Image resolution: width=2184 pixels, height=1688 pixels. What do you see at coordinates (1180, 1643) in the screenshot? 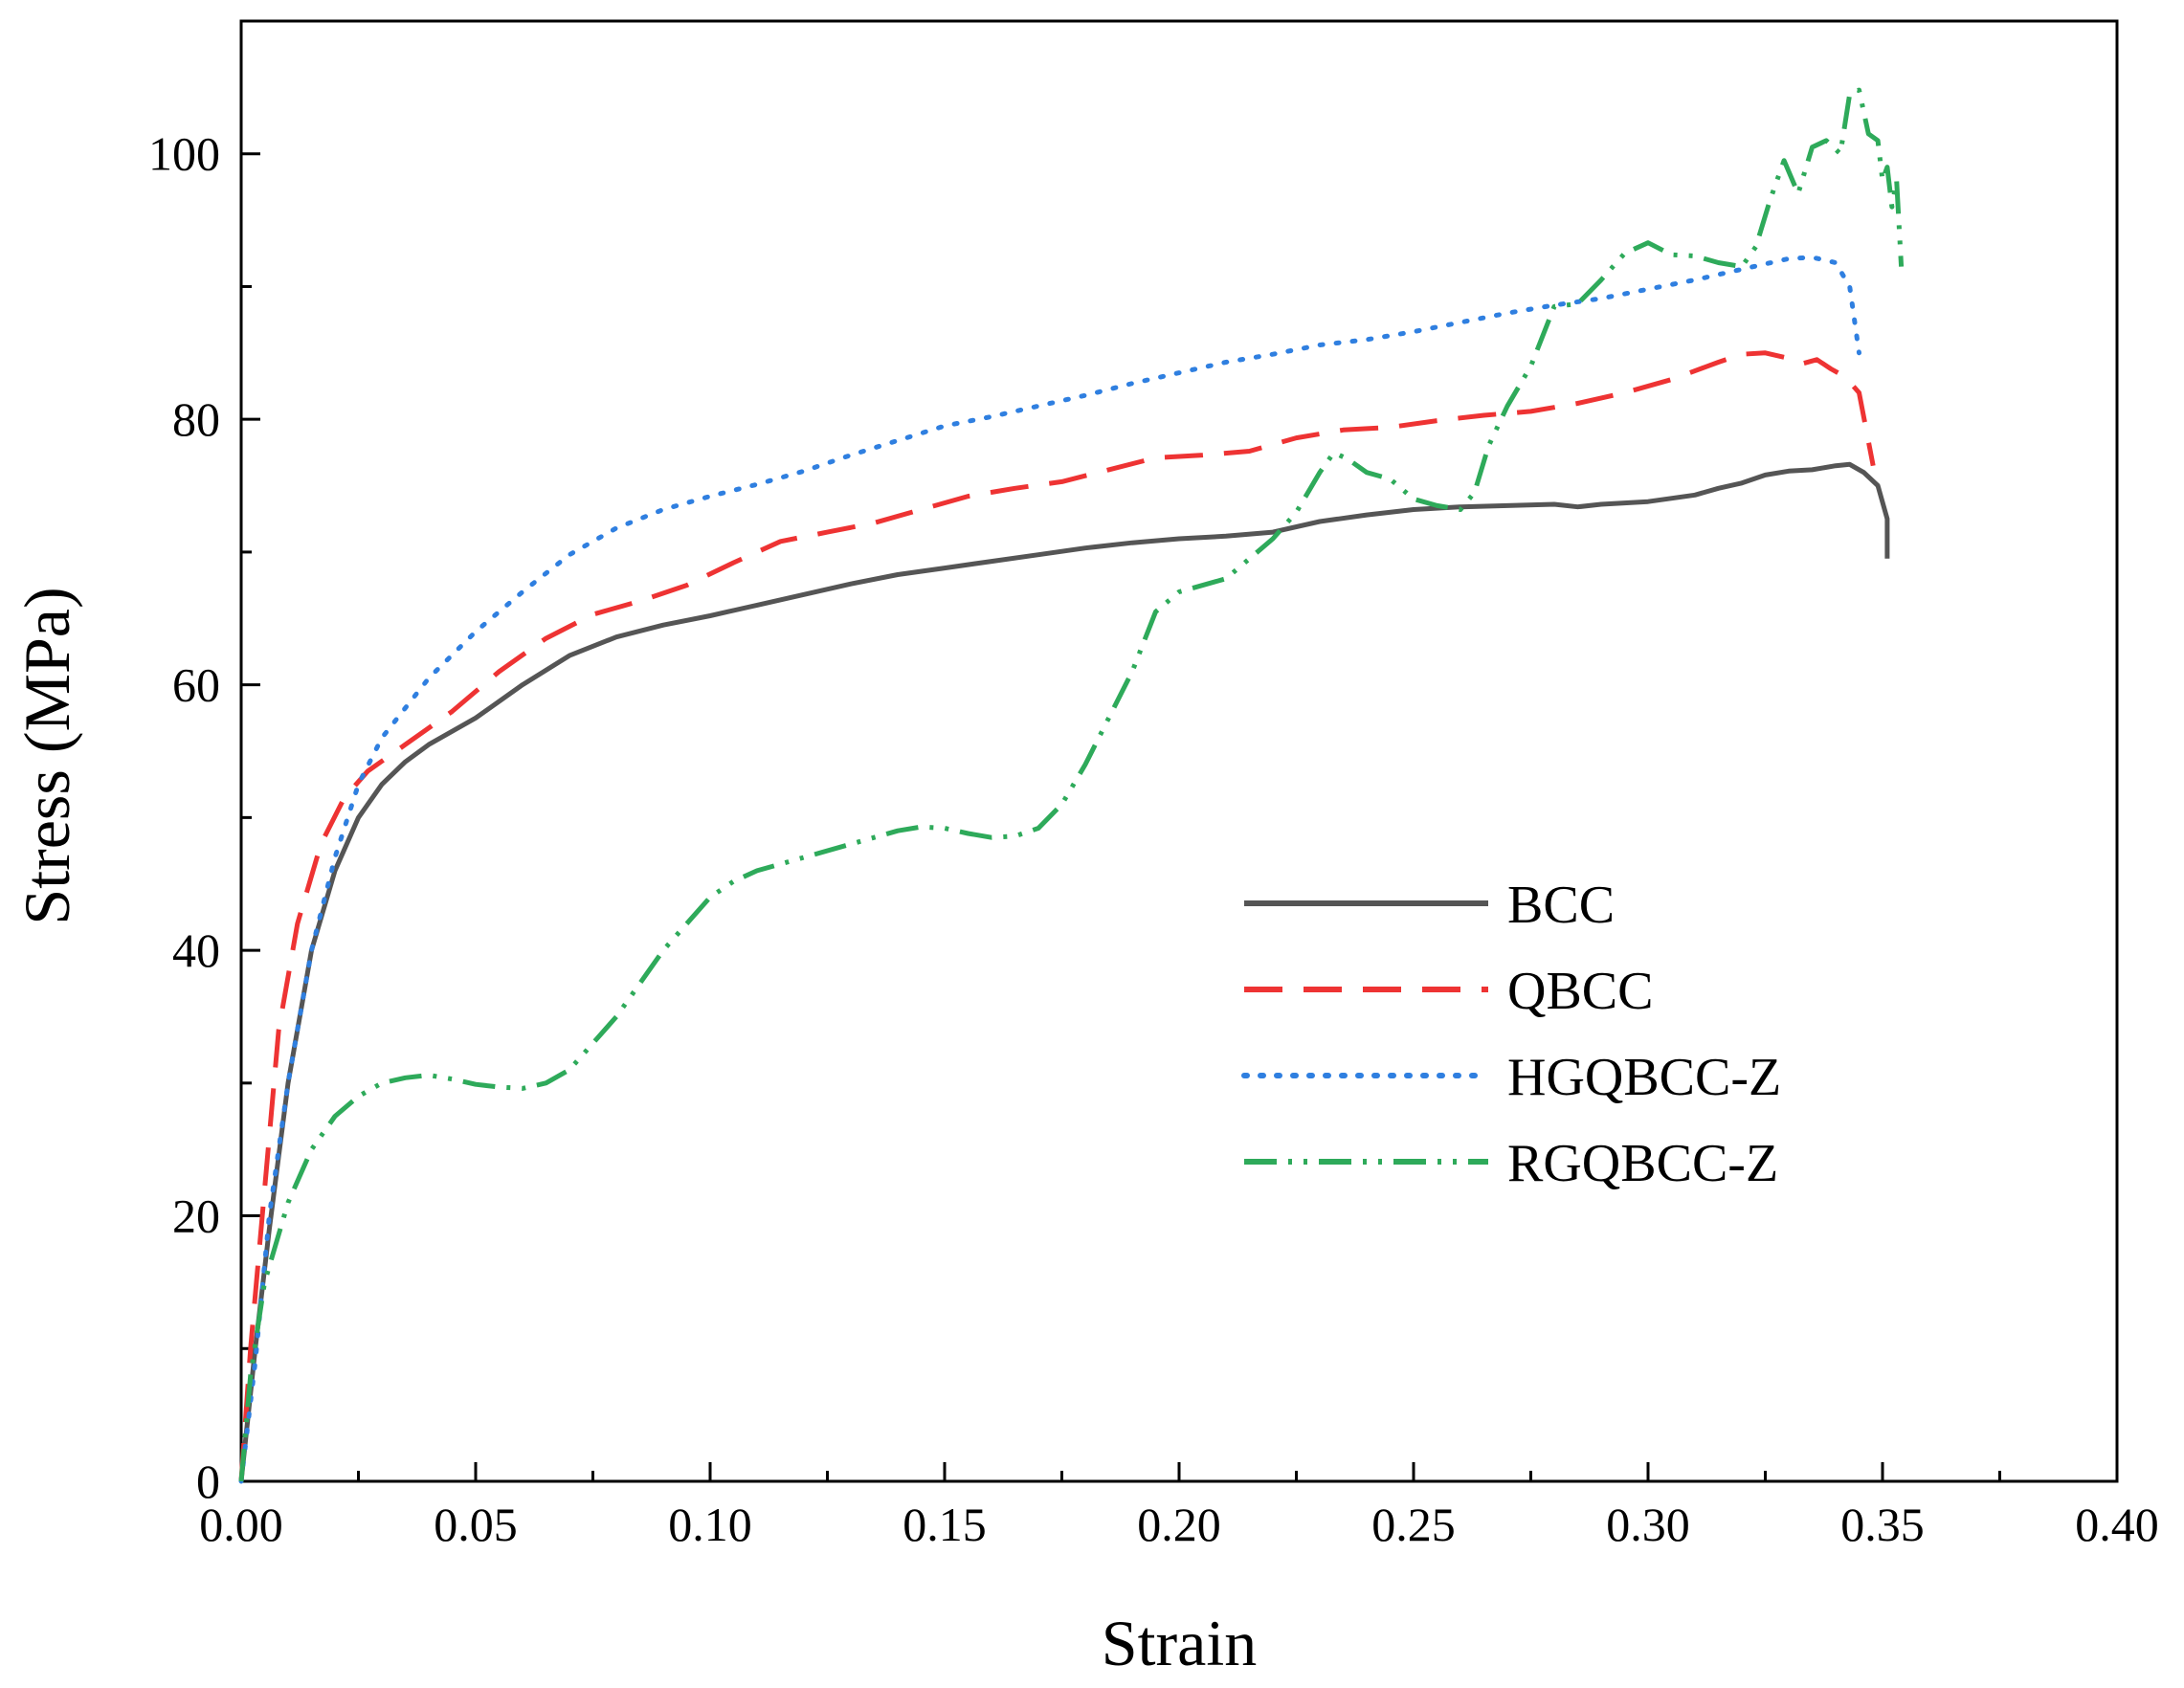
I see `x-axis-title: Strain` at bounding box center [1180, 1643].